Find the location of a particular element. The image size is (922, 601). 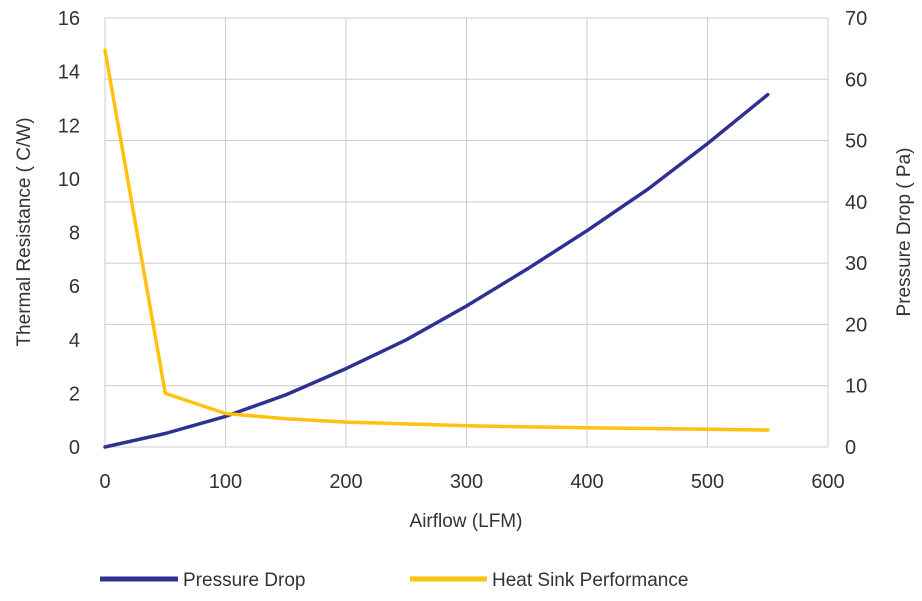

y-left-tick-label-3: 6 is located at coordinates (74, 287).